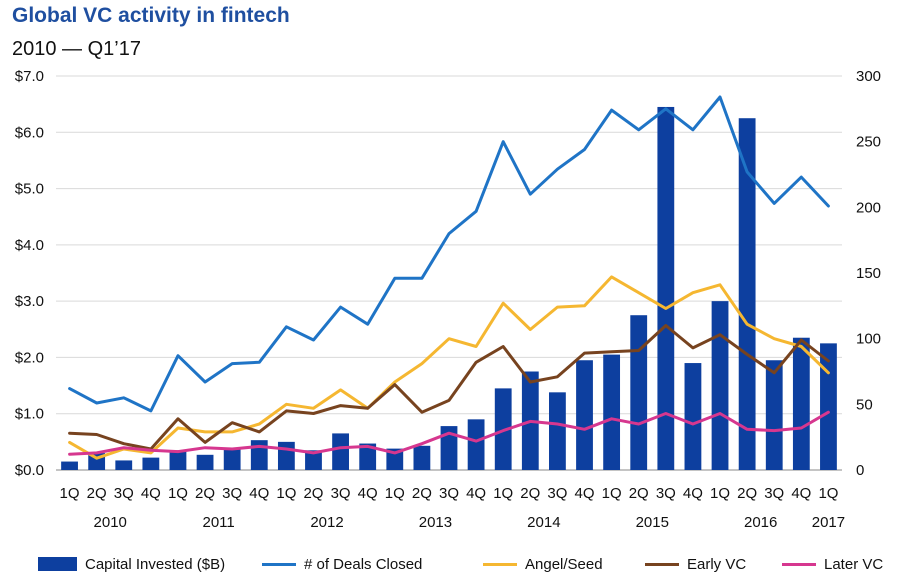 Image resolution: width=900 pixels, height=578 pixels. I want to click on right-axis-tick-label: 150, so click(868, 273).